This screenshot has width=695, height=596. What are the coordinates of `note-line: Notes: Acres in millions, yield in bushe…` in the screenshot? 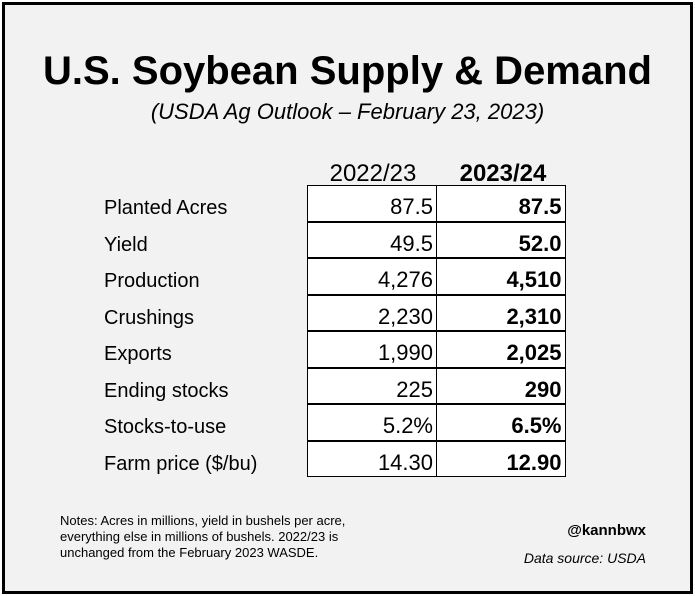 It's located at (203, 520).